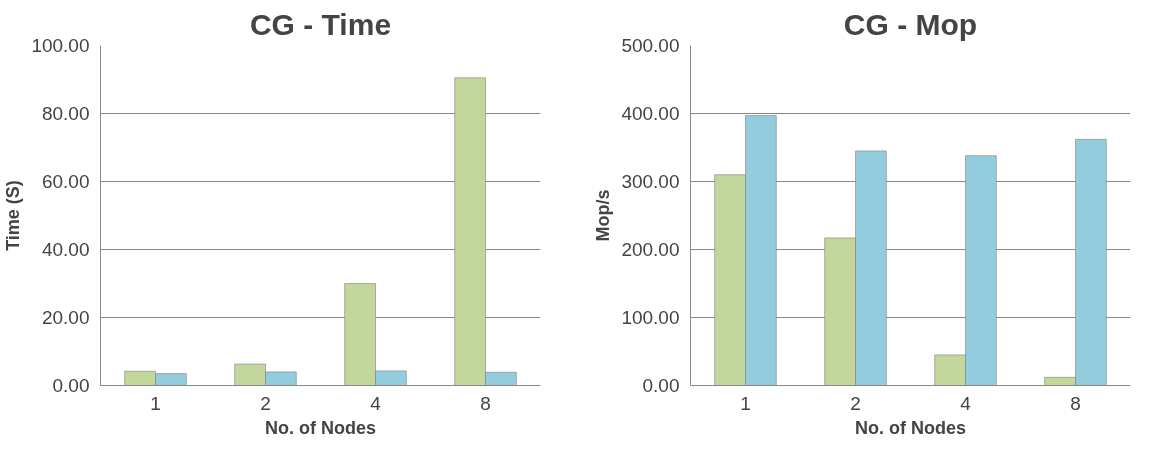 Image resolution: width=1171 pixels, height=461 pixels. I want to click on y-tick-label: 500.00, so click(650, 45).